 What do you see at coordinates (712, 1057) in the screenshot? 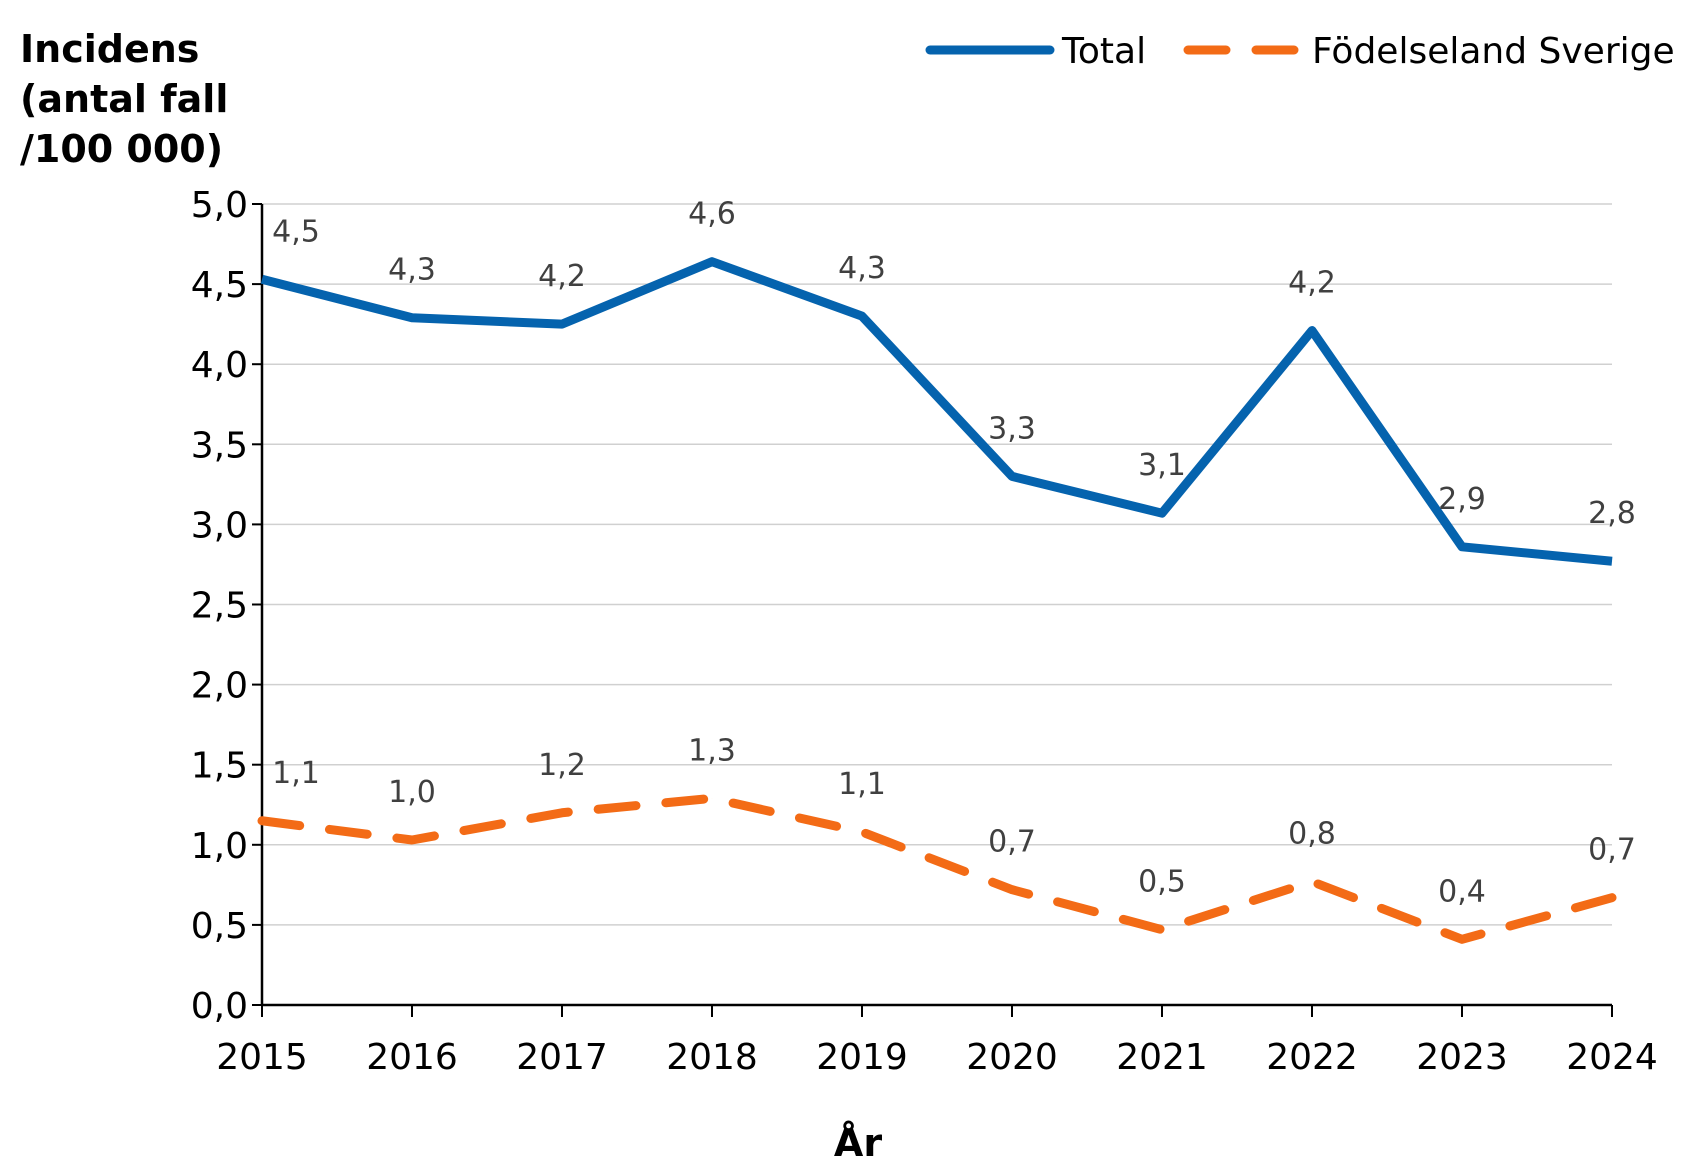
I see `x-tick-label: 2018` at bounding box center [712, 1057].